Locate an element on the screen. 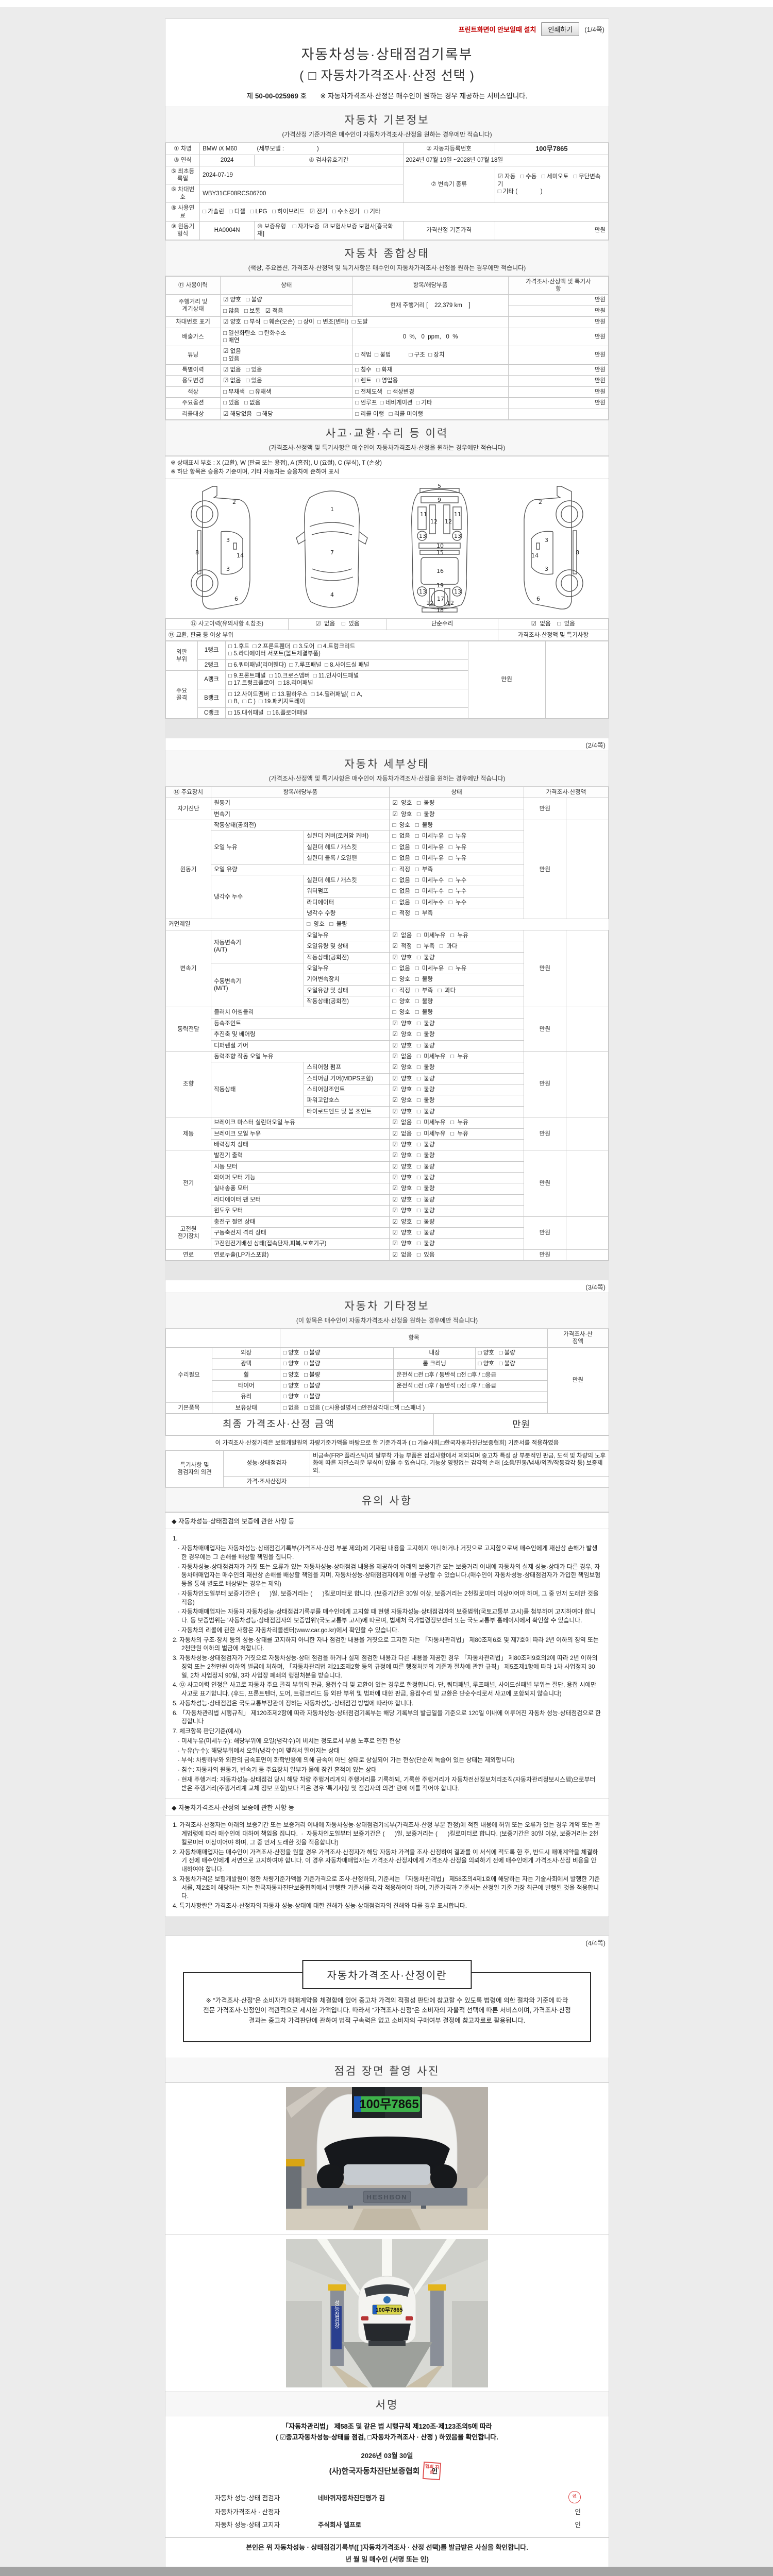 The width and height of the screenshot is (773, 2576). svg-text: 12 is located at coordinates (434, 521).